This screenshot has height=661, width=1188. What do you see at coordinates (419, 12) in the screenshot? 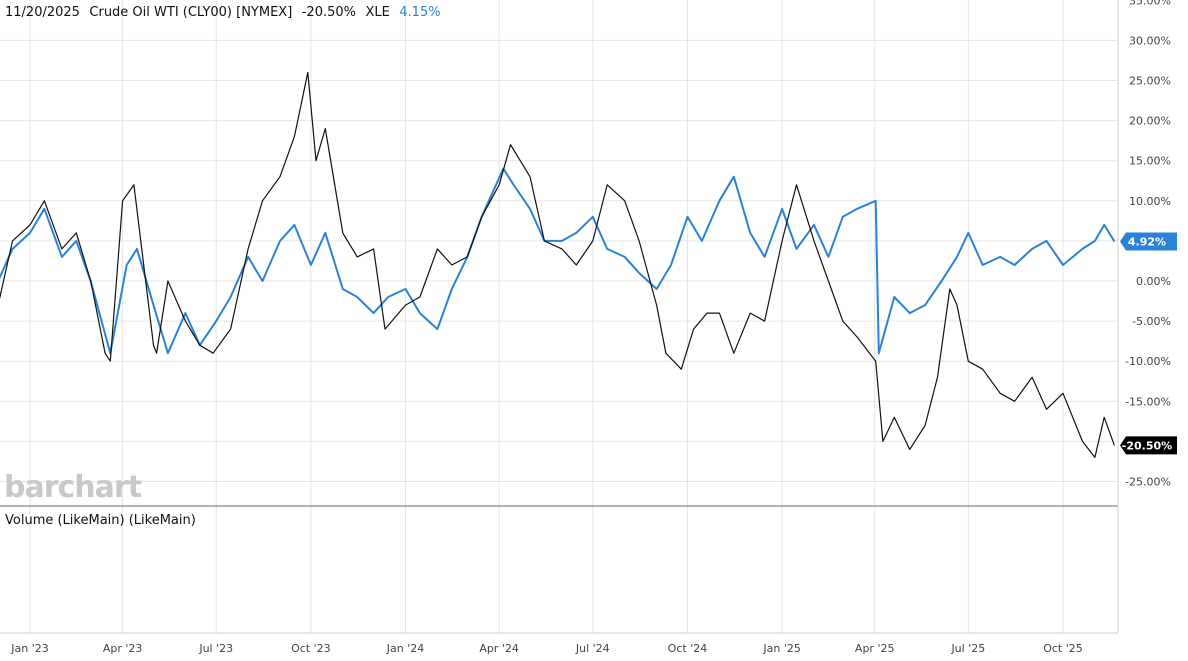
I see `header-compare-change: 4.15%` at bounding box center [419, 12].